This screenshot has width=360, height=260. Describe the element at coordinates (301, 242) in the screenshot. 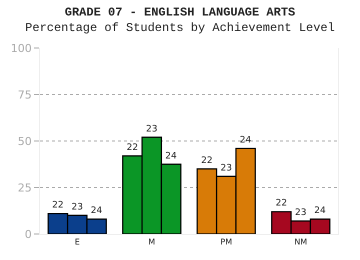

I see `x-tick-label: NM` at that location.